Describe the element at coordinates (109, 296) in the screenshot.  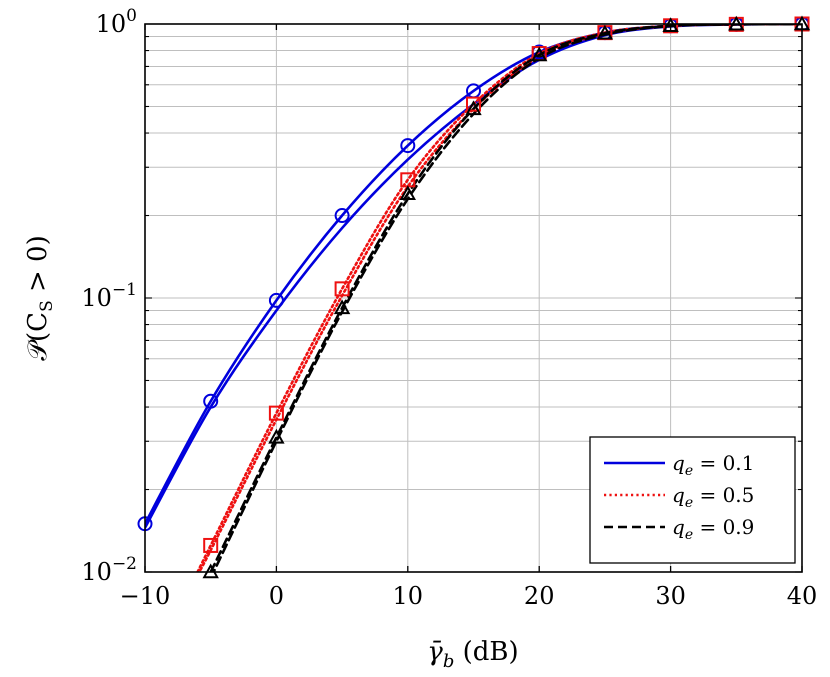
I see `y-tick-label: 10⁻¹` at that location.